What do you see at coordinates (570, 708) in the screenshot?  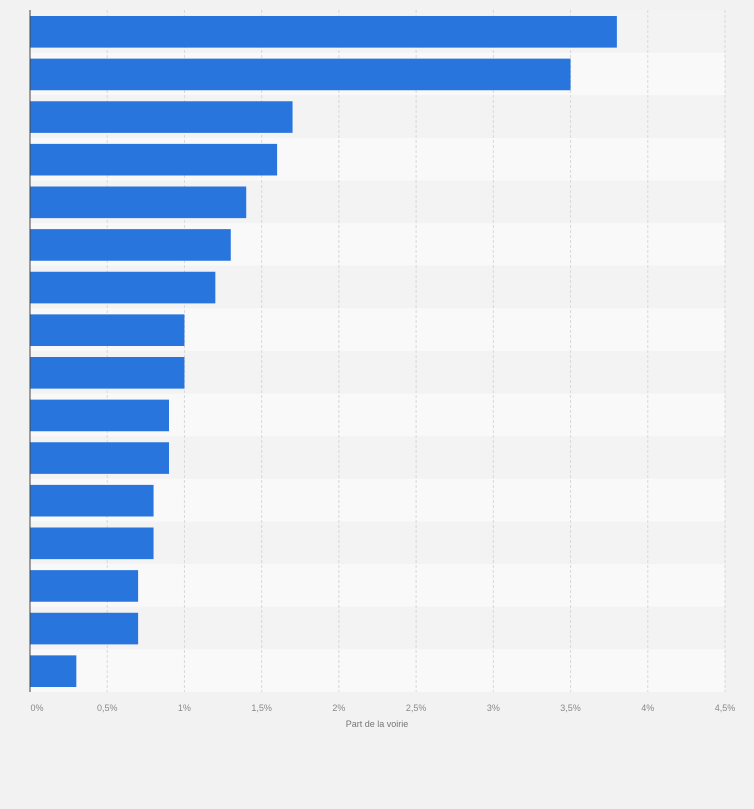 I see `x-tick-label: 3,5%` at bounding box center [570, 708].